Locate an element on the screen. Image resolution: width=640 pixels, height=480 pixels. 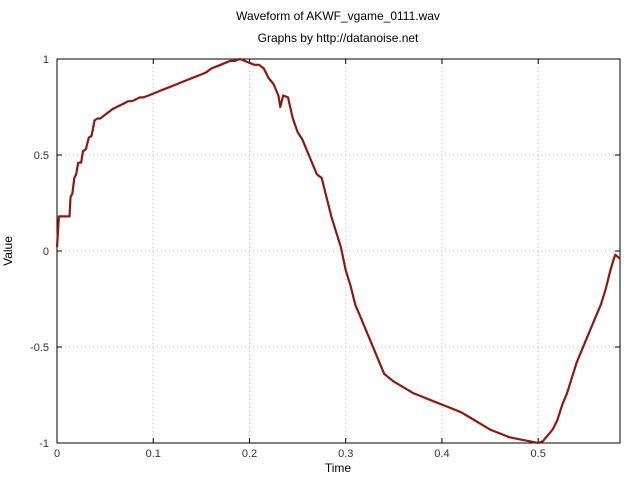
y-tick-label: -1 is located at coordinates (44, 444).